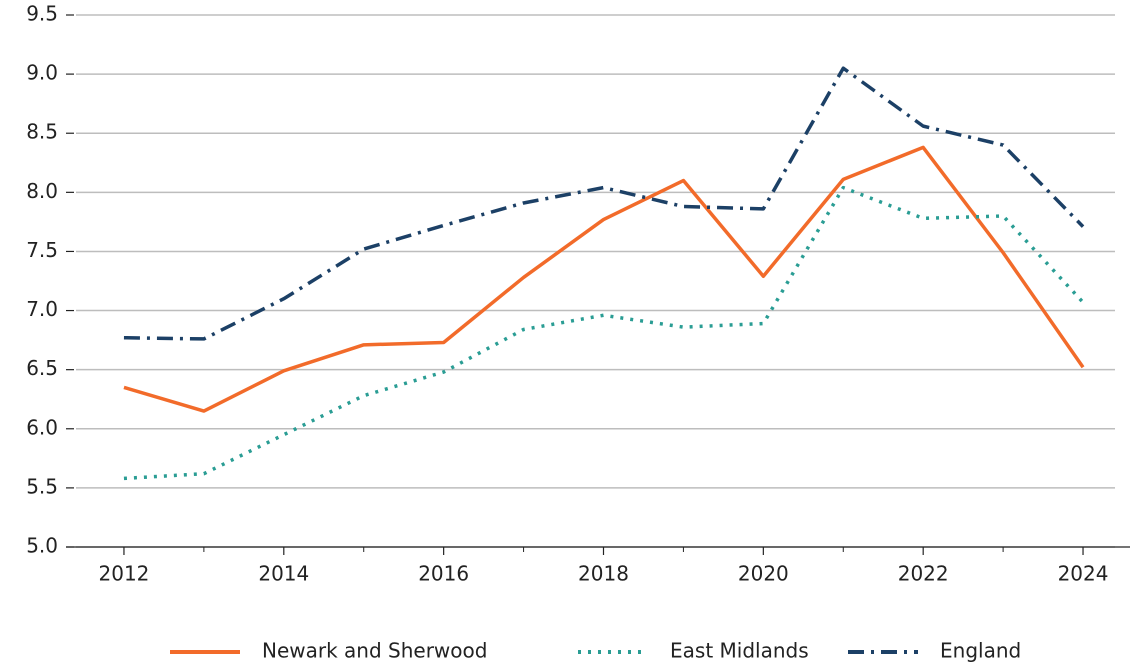 The height and width of the screenshot is (666, 1140). What do you see at coordinates (42, 73) in the screenshot?
I see `y-tick-label: 9.0` at bounding box center [42, 73].